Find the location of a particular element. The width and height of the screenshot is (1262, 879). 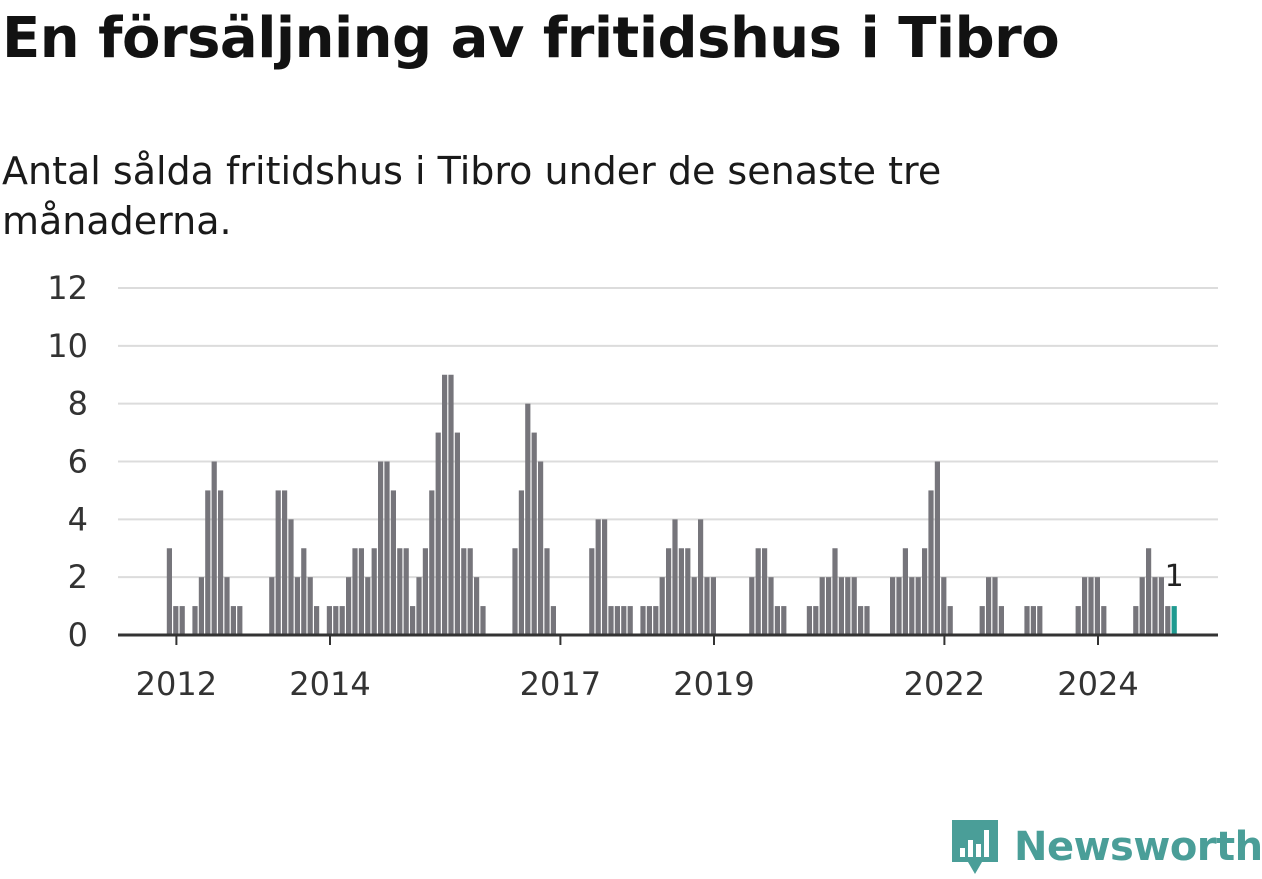

bar-chart-logo-icon is located at coordinates (975, 847).